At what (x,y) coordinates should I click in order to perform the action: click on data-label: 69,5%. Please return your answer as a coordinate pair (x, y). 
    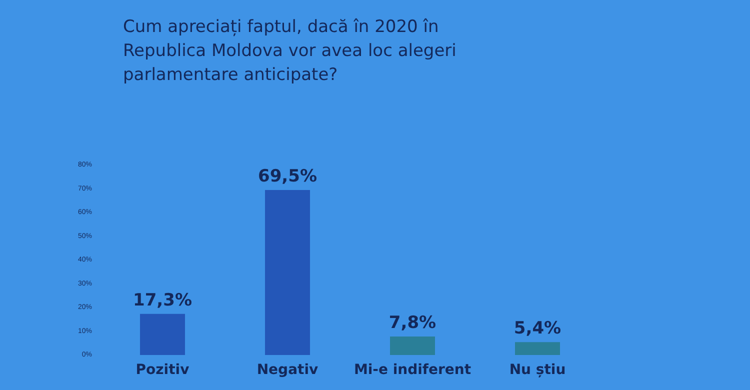
    Looking at the image, I should click on (287, 176).